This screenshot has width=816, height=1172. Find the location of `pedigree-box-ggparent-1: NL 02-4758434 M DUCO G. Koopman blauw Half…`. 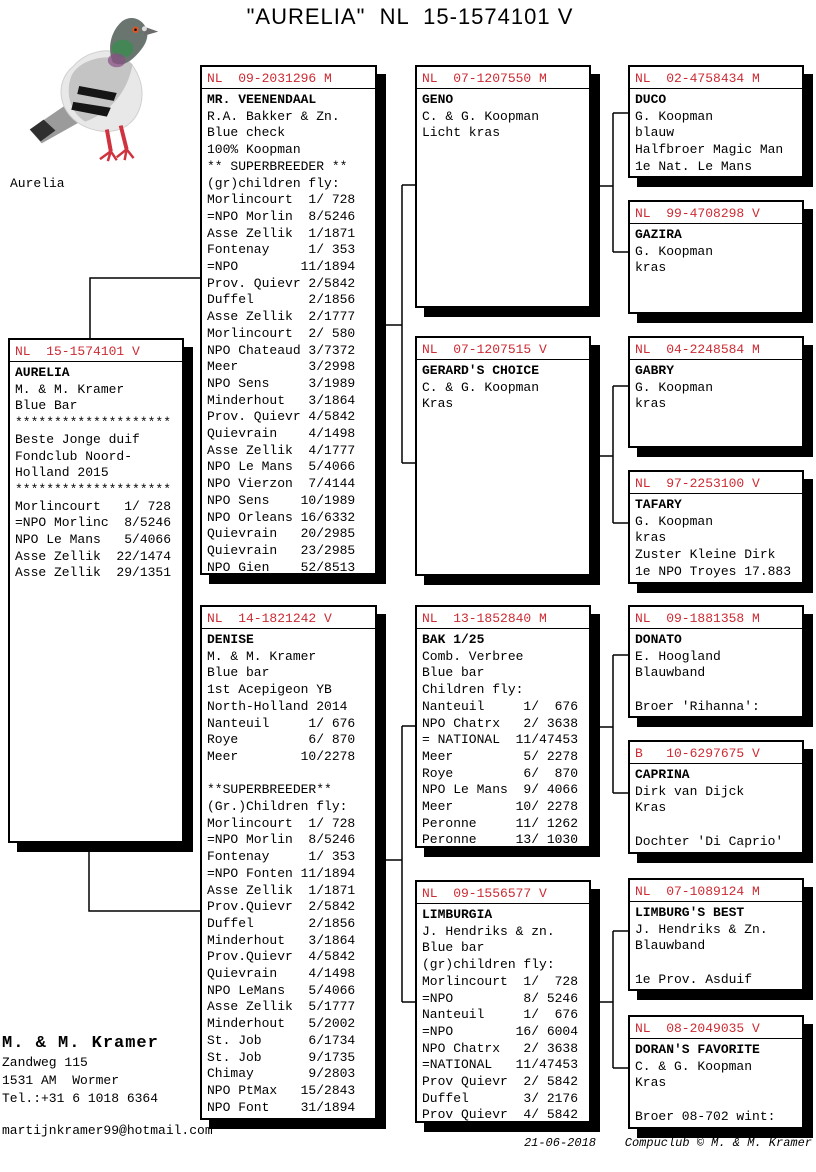

pedigree-box-ggparent-1: NL 02-4758434 M DUCO G. Koopman blauw Half… is located at coordinates (716, 121).